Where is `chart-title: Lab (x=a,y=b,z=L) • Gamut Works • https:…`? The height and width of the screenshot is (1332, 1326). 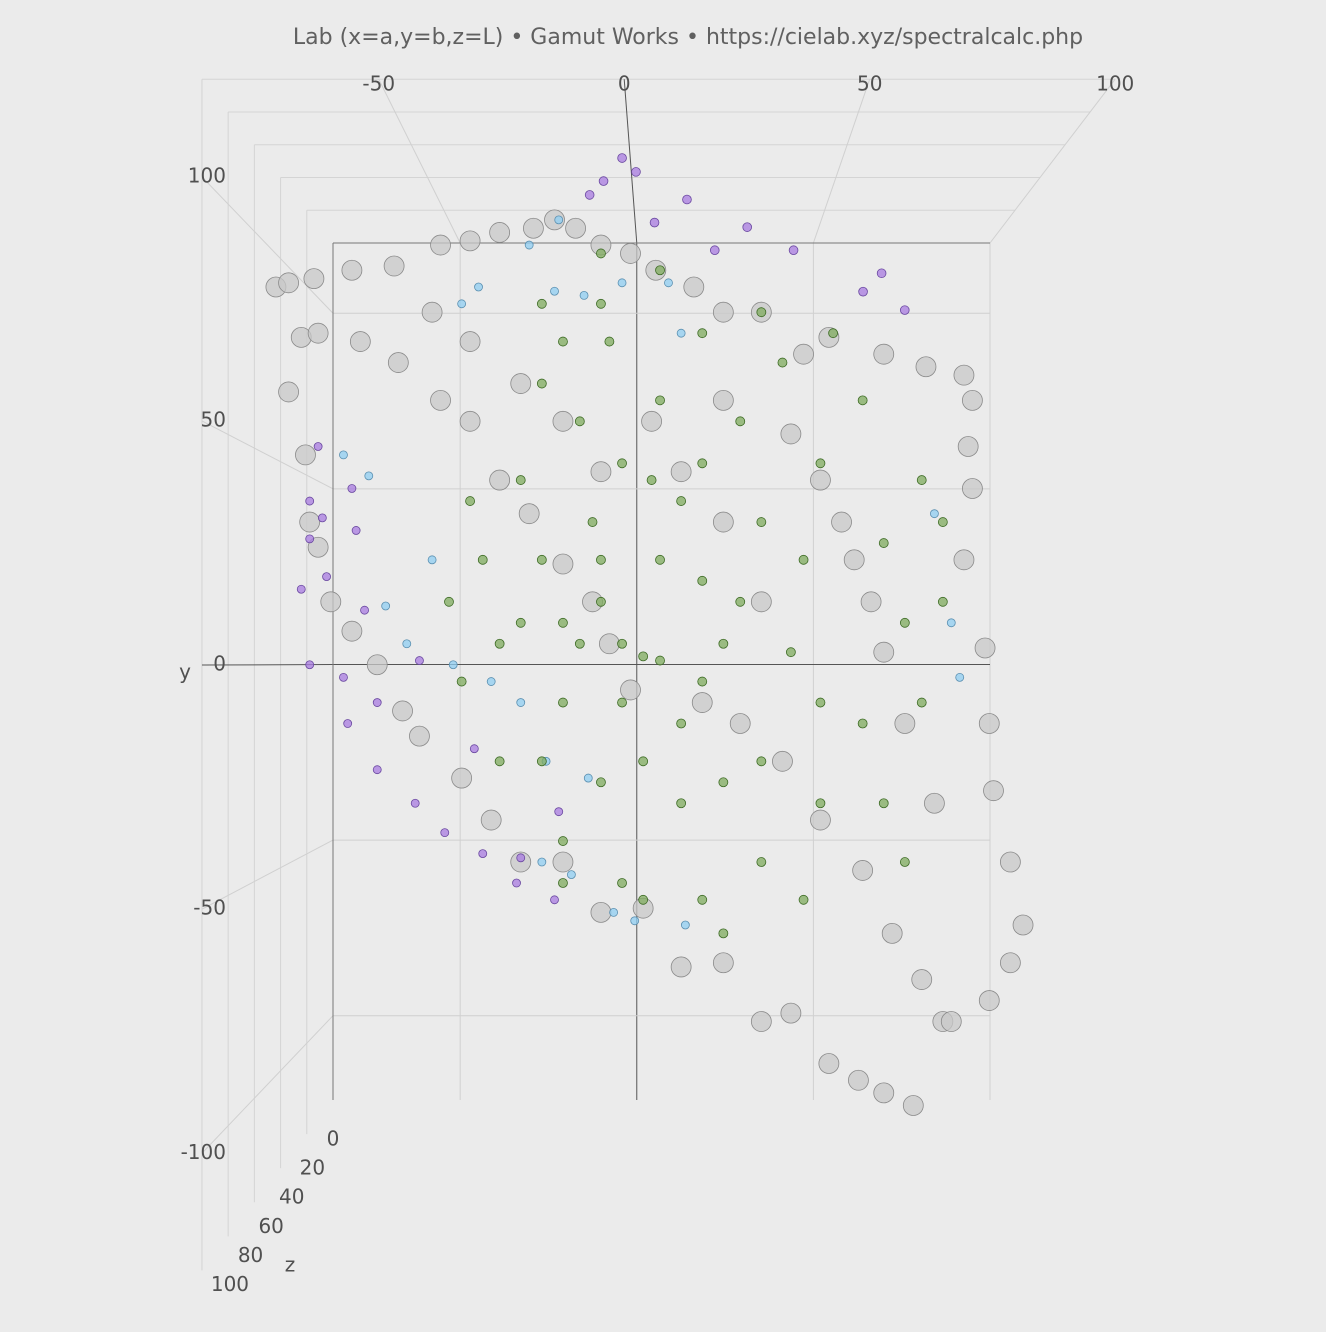
chart-title: Lab (x=a,y=b,z=L) • Gamut Works • https:… is located at coordinates (688, 37).